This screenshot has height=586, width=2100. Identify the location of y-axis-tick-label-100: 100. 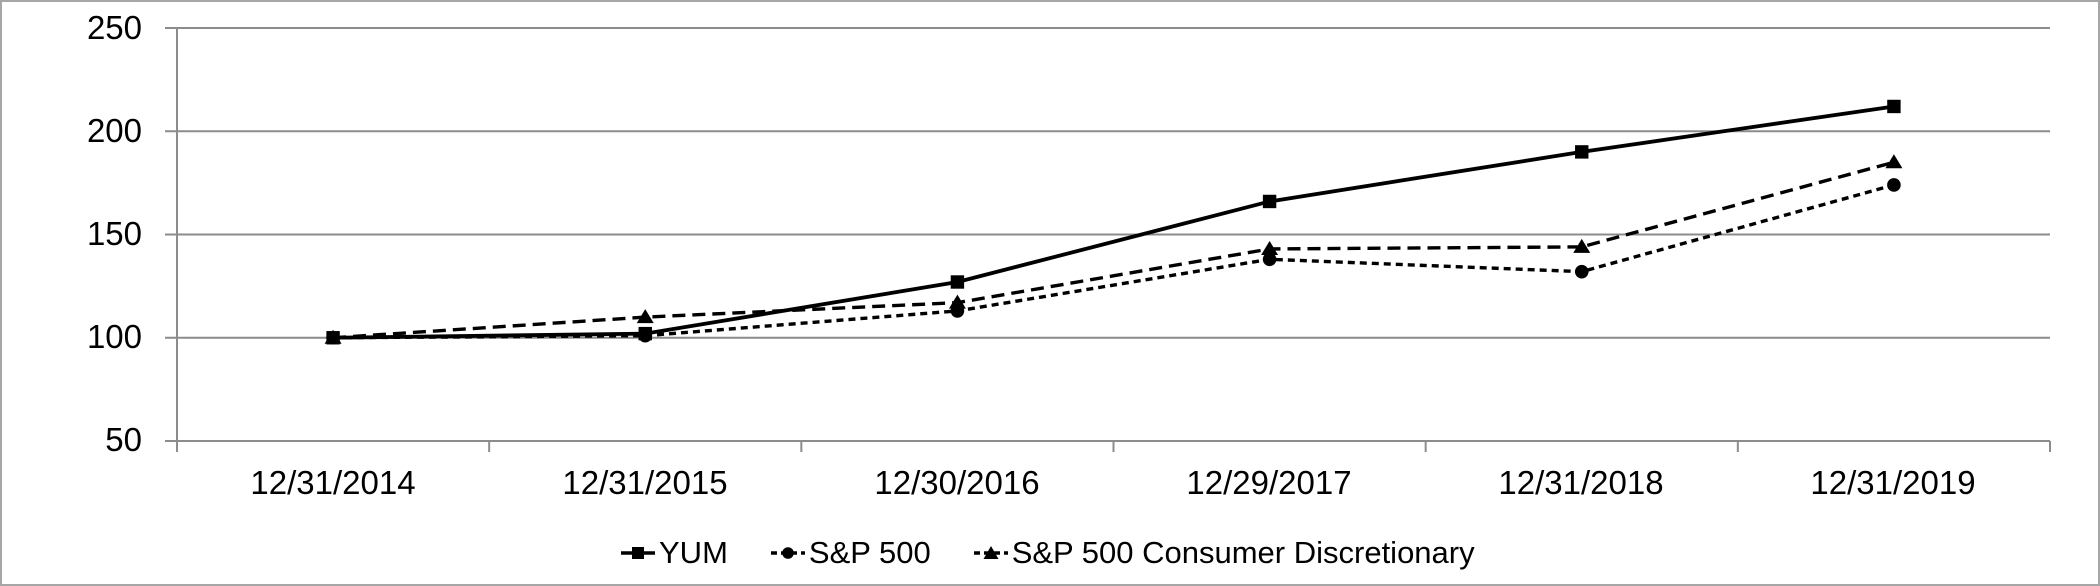
(114, 336).